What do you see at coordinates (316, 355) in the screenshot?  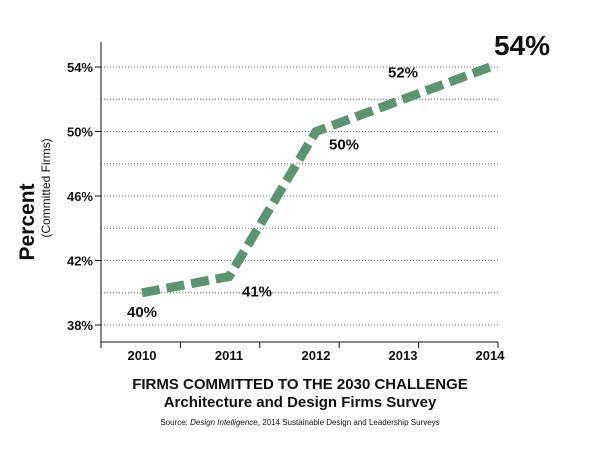 I see `x-tick-label: 2012` at bounding box center [316, 355].